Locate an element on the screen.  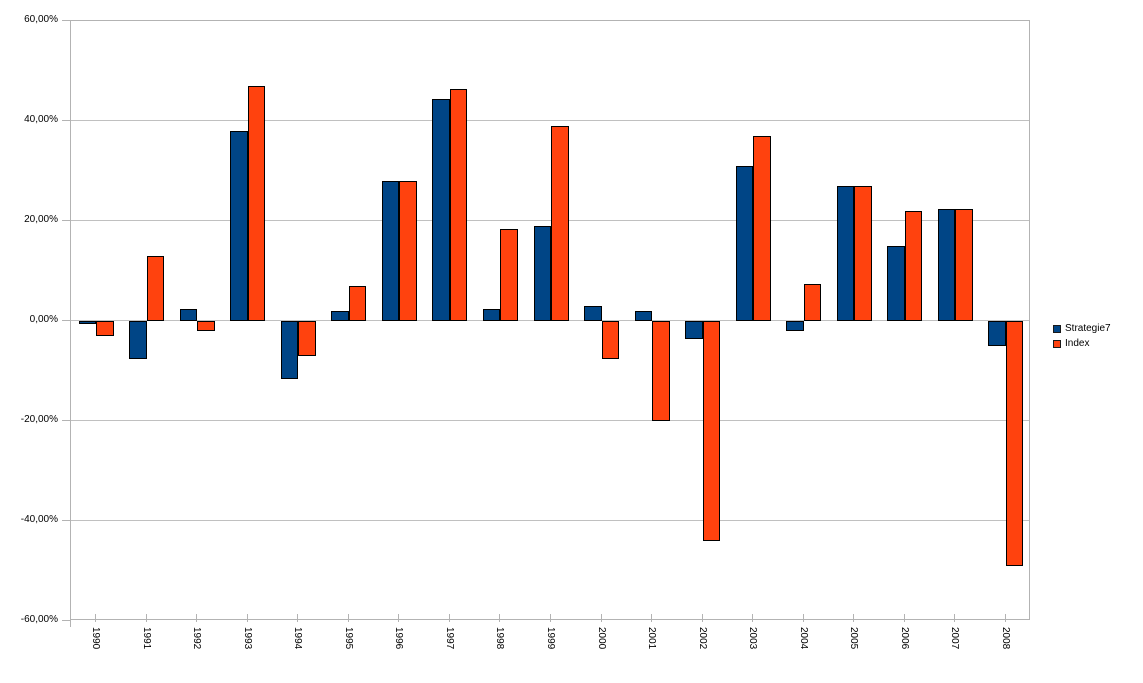
bar-strategie7-2005 is located at coordinates (845, 253).